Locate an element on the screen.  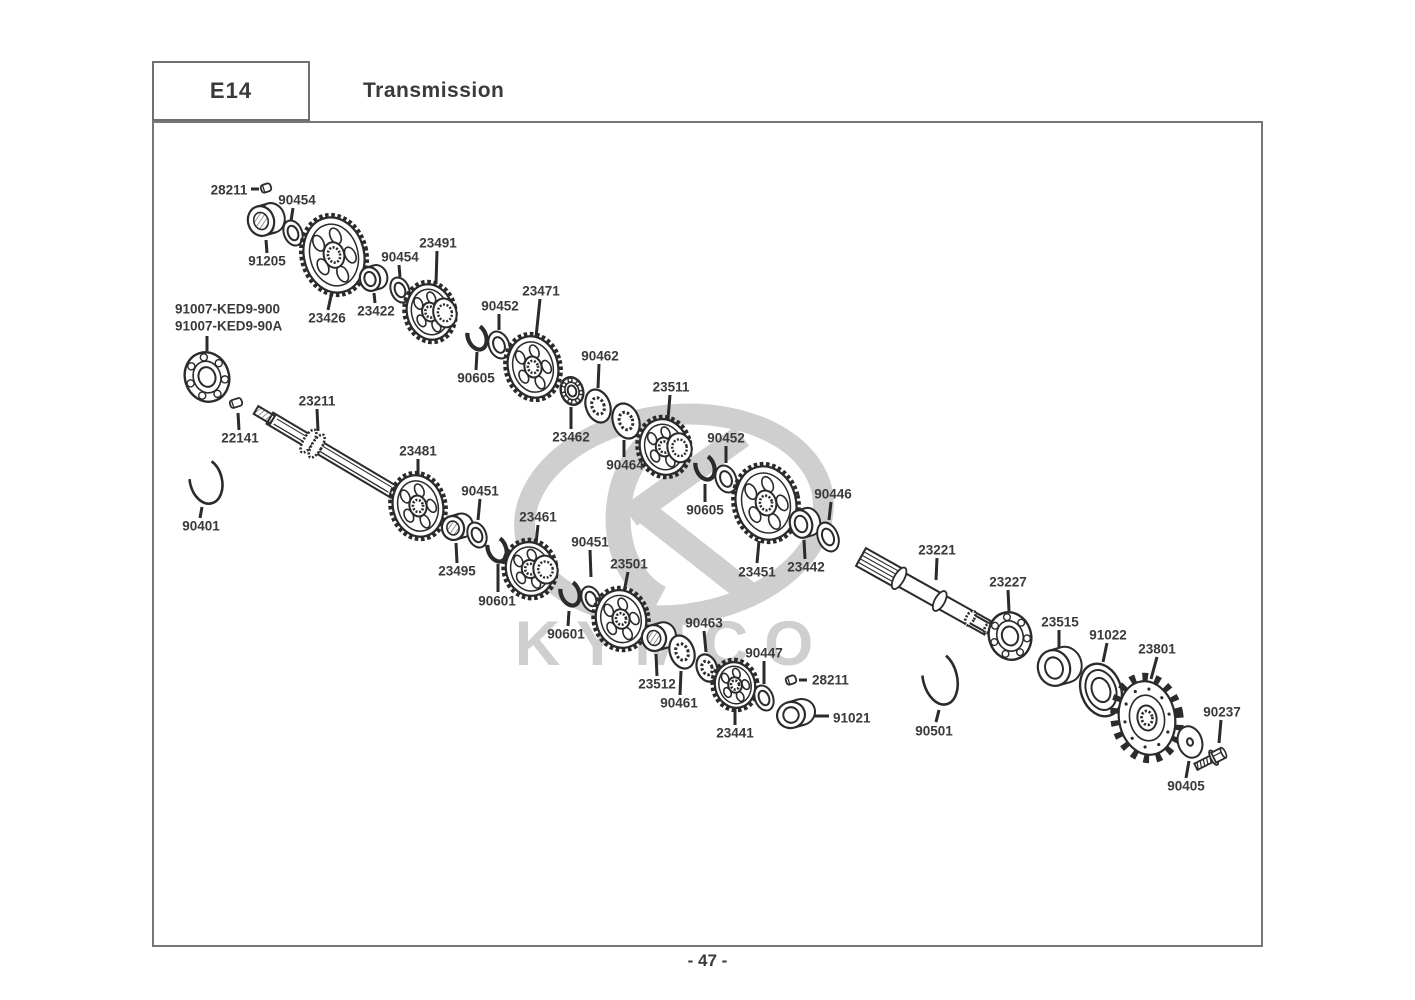
part-label-23491: 23491 is located at coordinates (438, 243).